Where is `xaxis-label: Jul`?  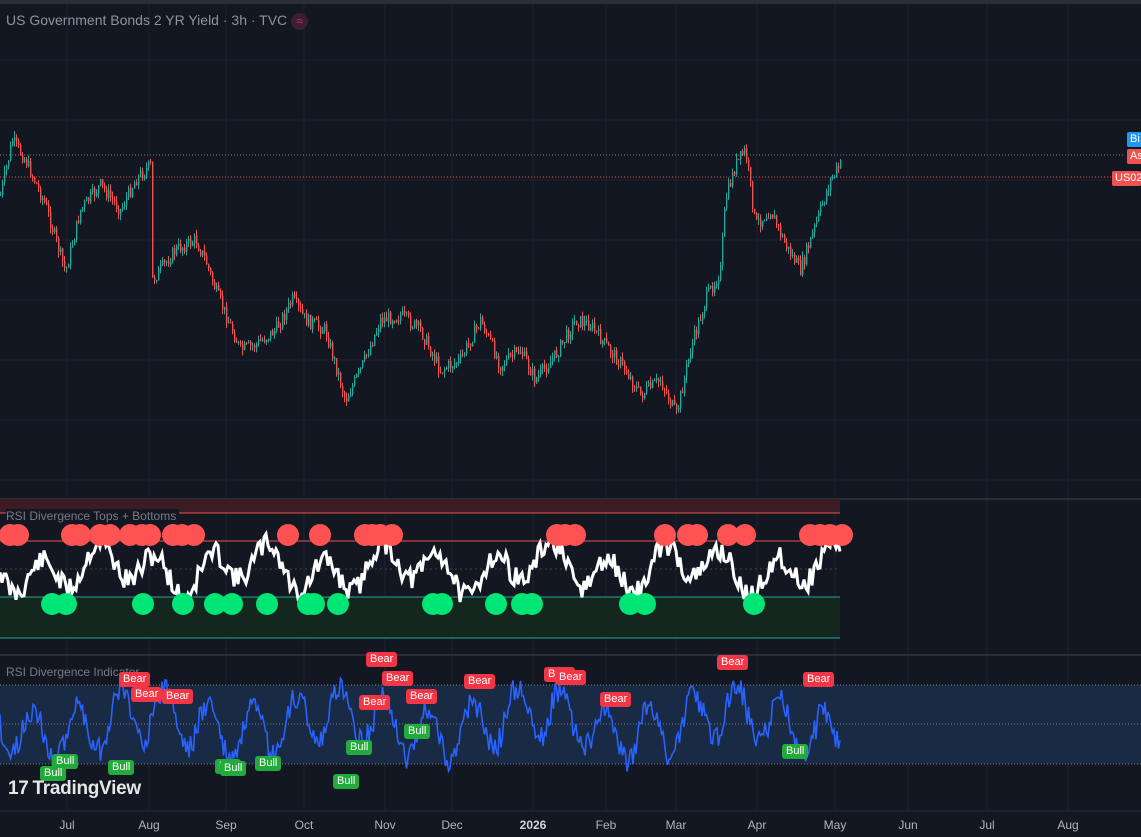
xaxis-label: Jul is located at coordinates (987, 825).